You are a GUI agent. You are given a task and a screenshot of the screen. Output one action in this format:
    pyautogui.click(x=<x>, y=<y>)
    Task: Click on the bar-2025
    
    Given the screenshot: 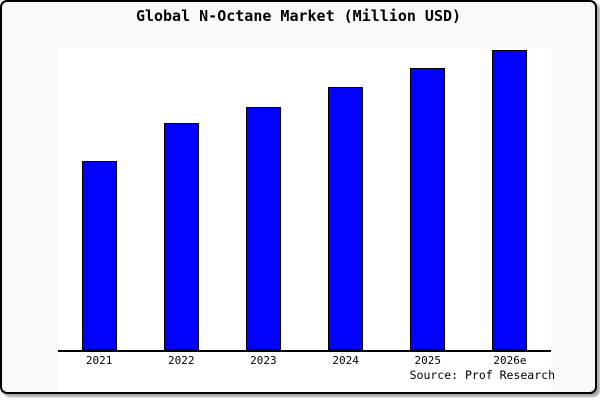 What is the action you would take?
    pyautogui.click(x=428, y=209)
    